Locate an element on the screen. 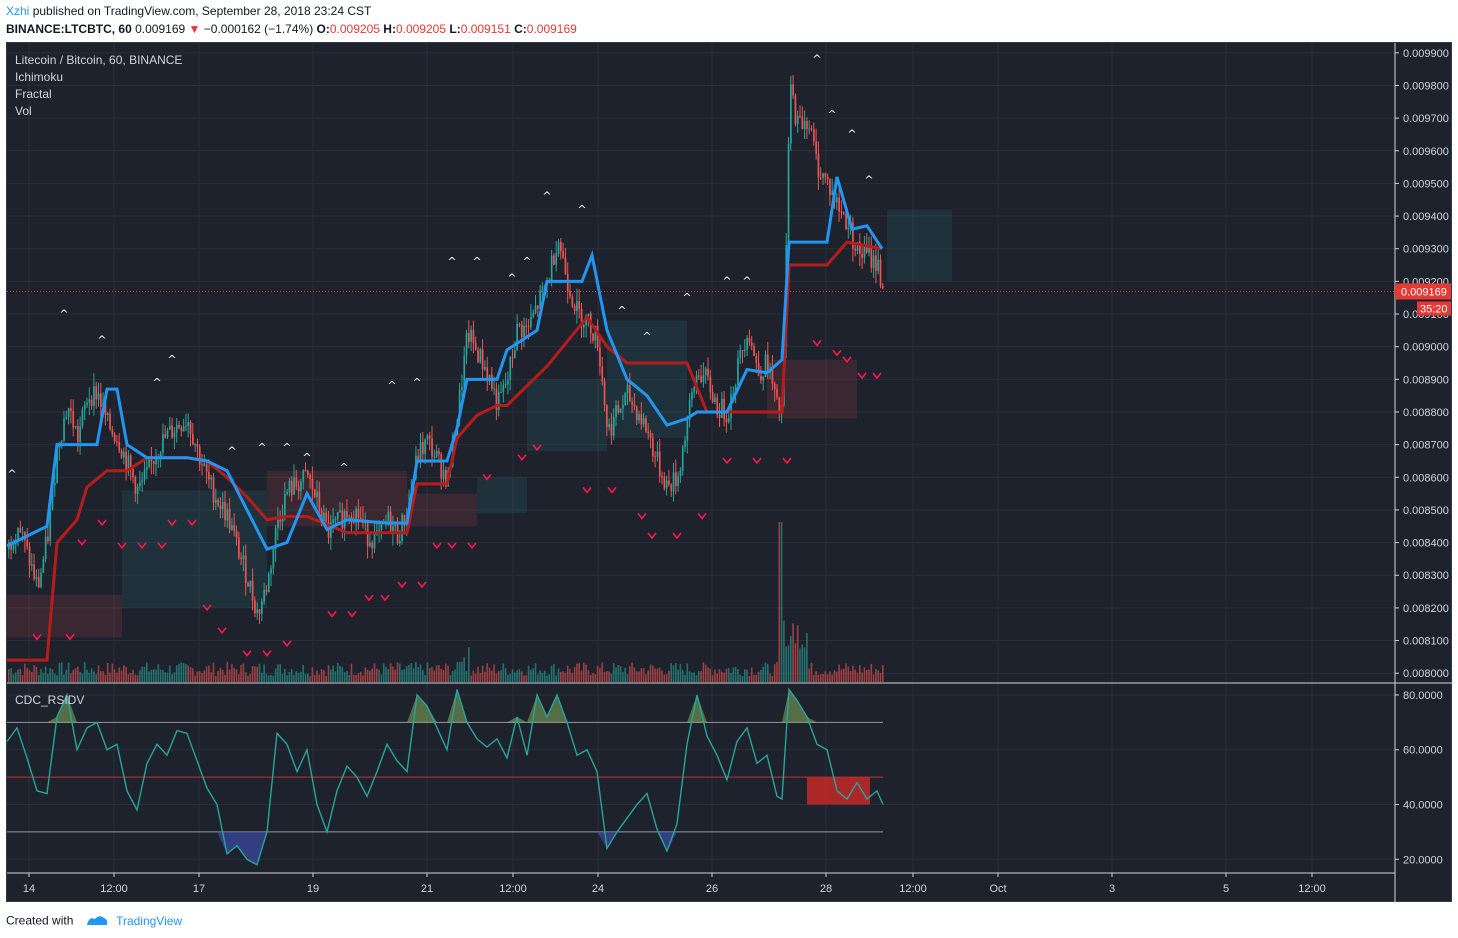  indicator-fractal: Fractal is located at coordinates (33, 94).